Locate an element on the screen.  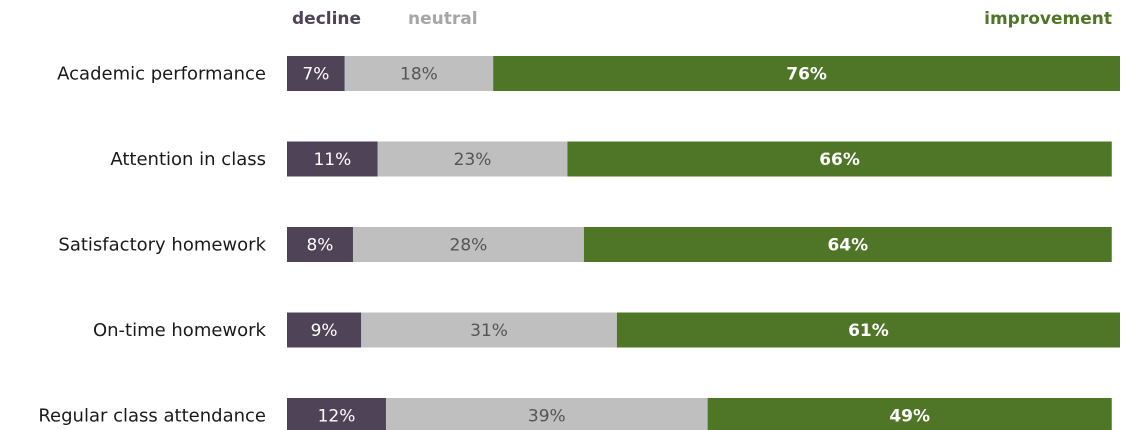
data-label-decline: 9% is located at coordinates (324, 331).